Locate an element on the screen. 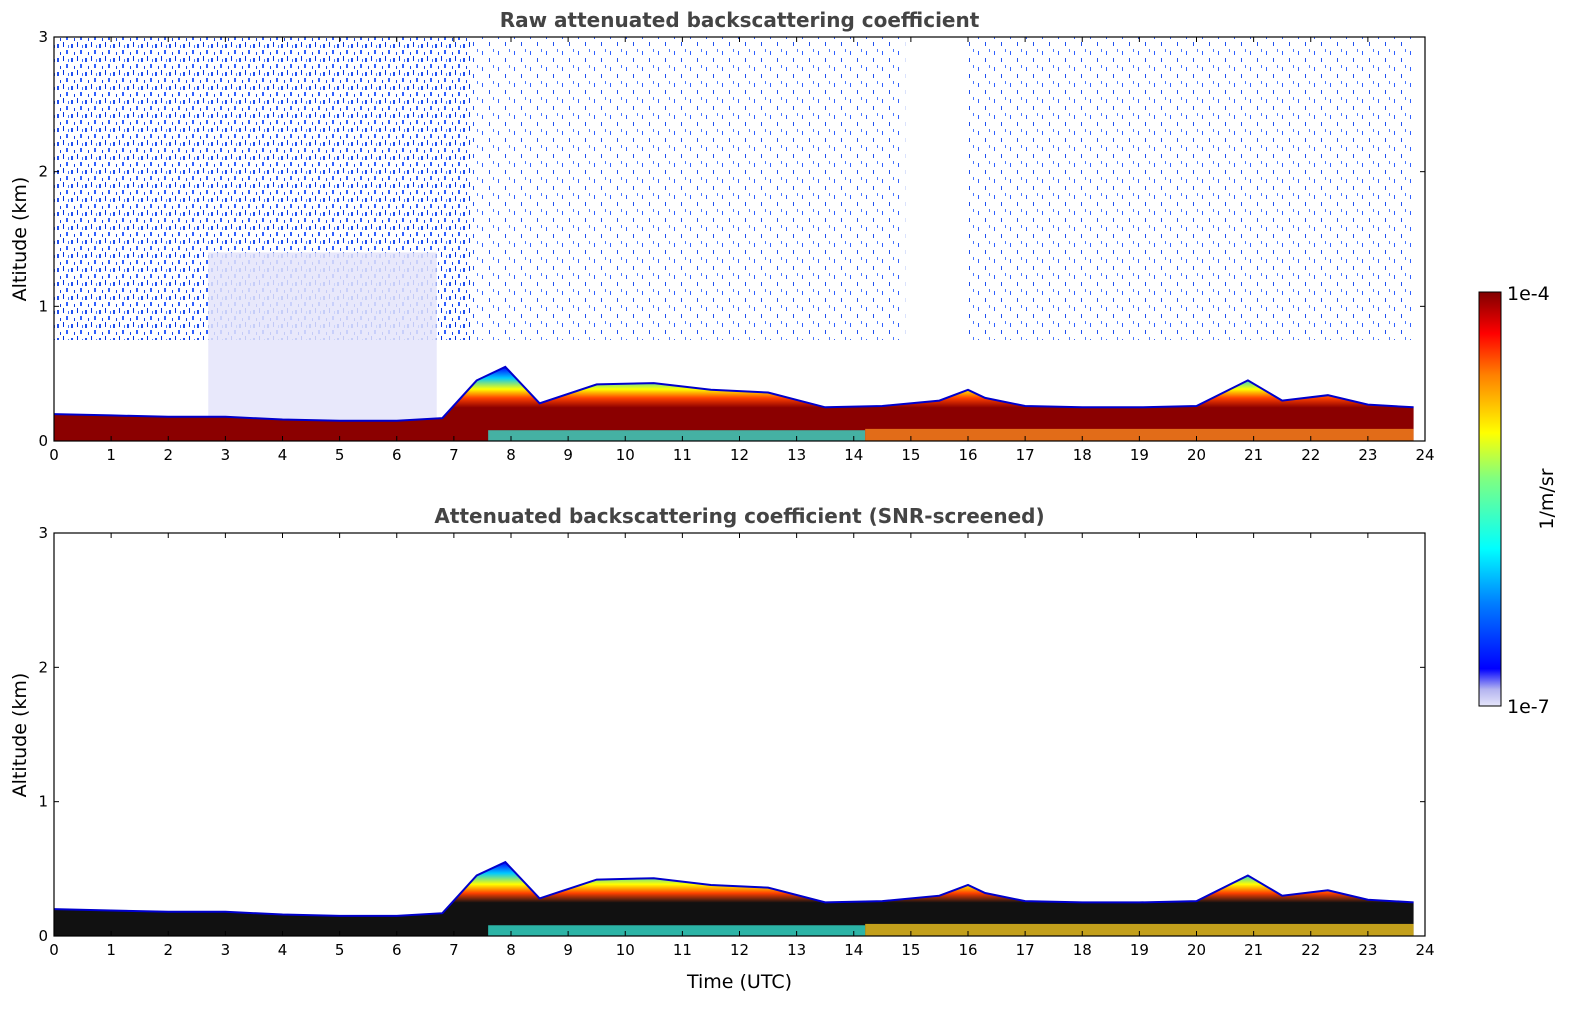 This screenshot has width=1595, height=1020. x-axis-label: Time (UTC) is located at coordinates (739, 982).